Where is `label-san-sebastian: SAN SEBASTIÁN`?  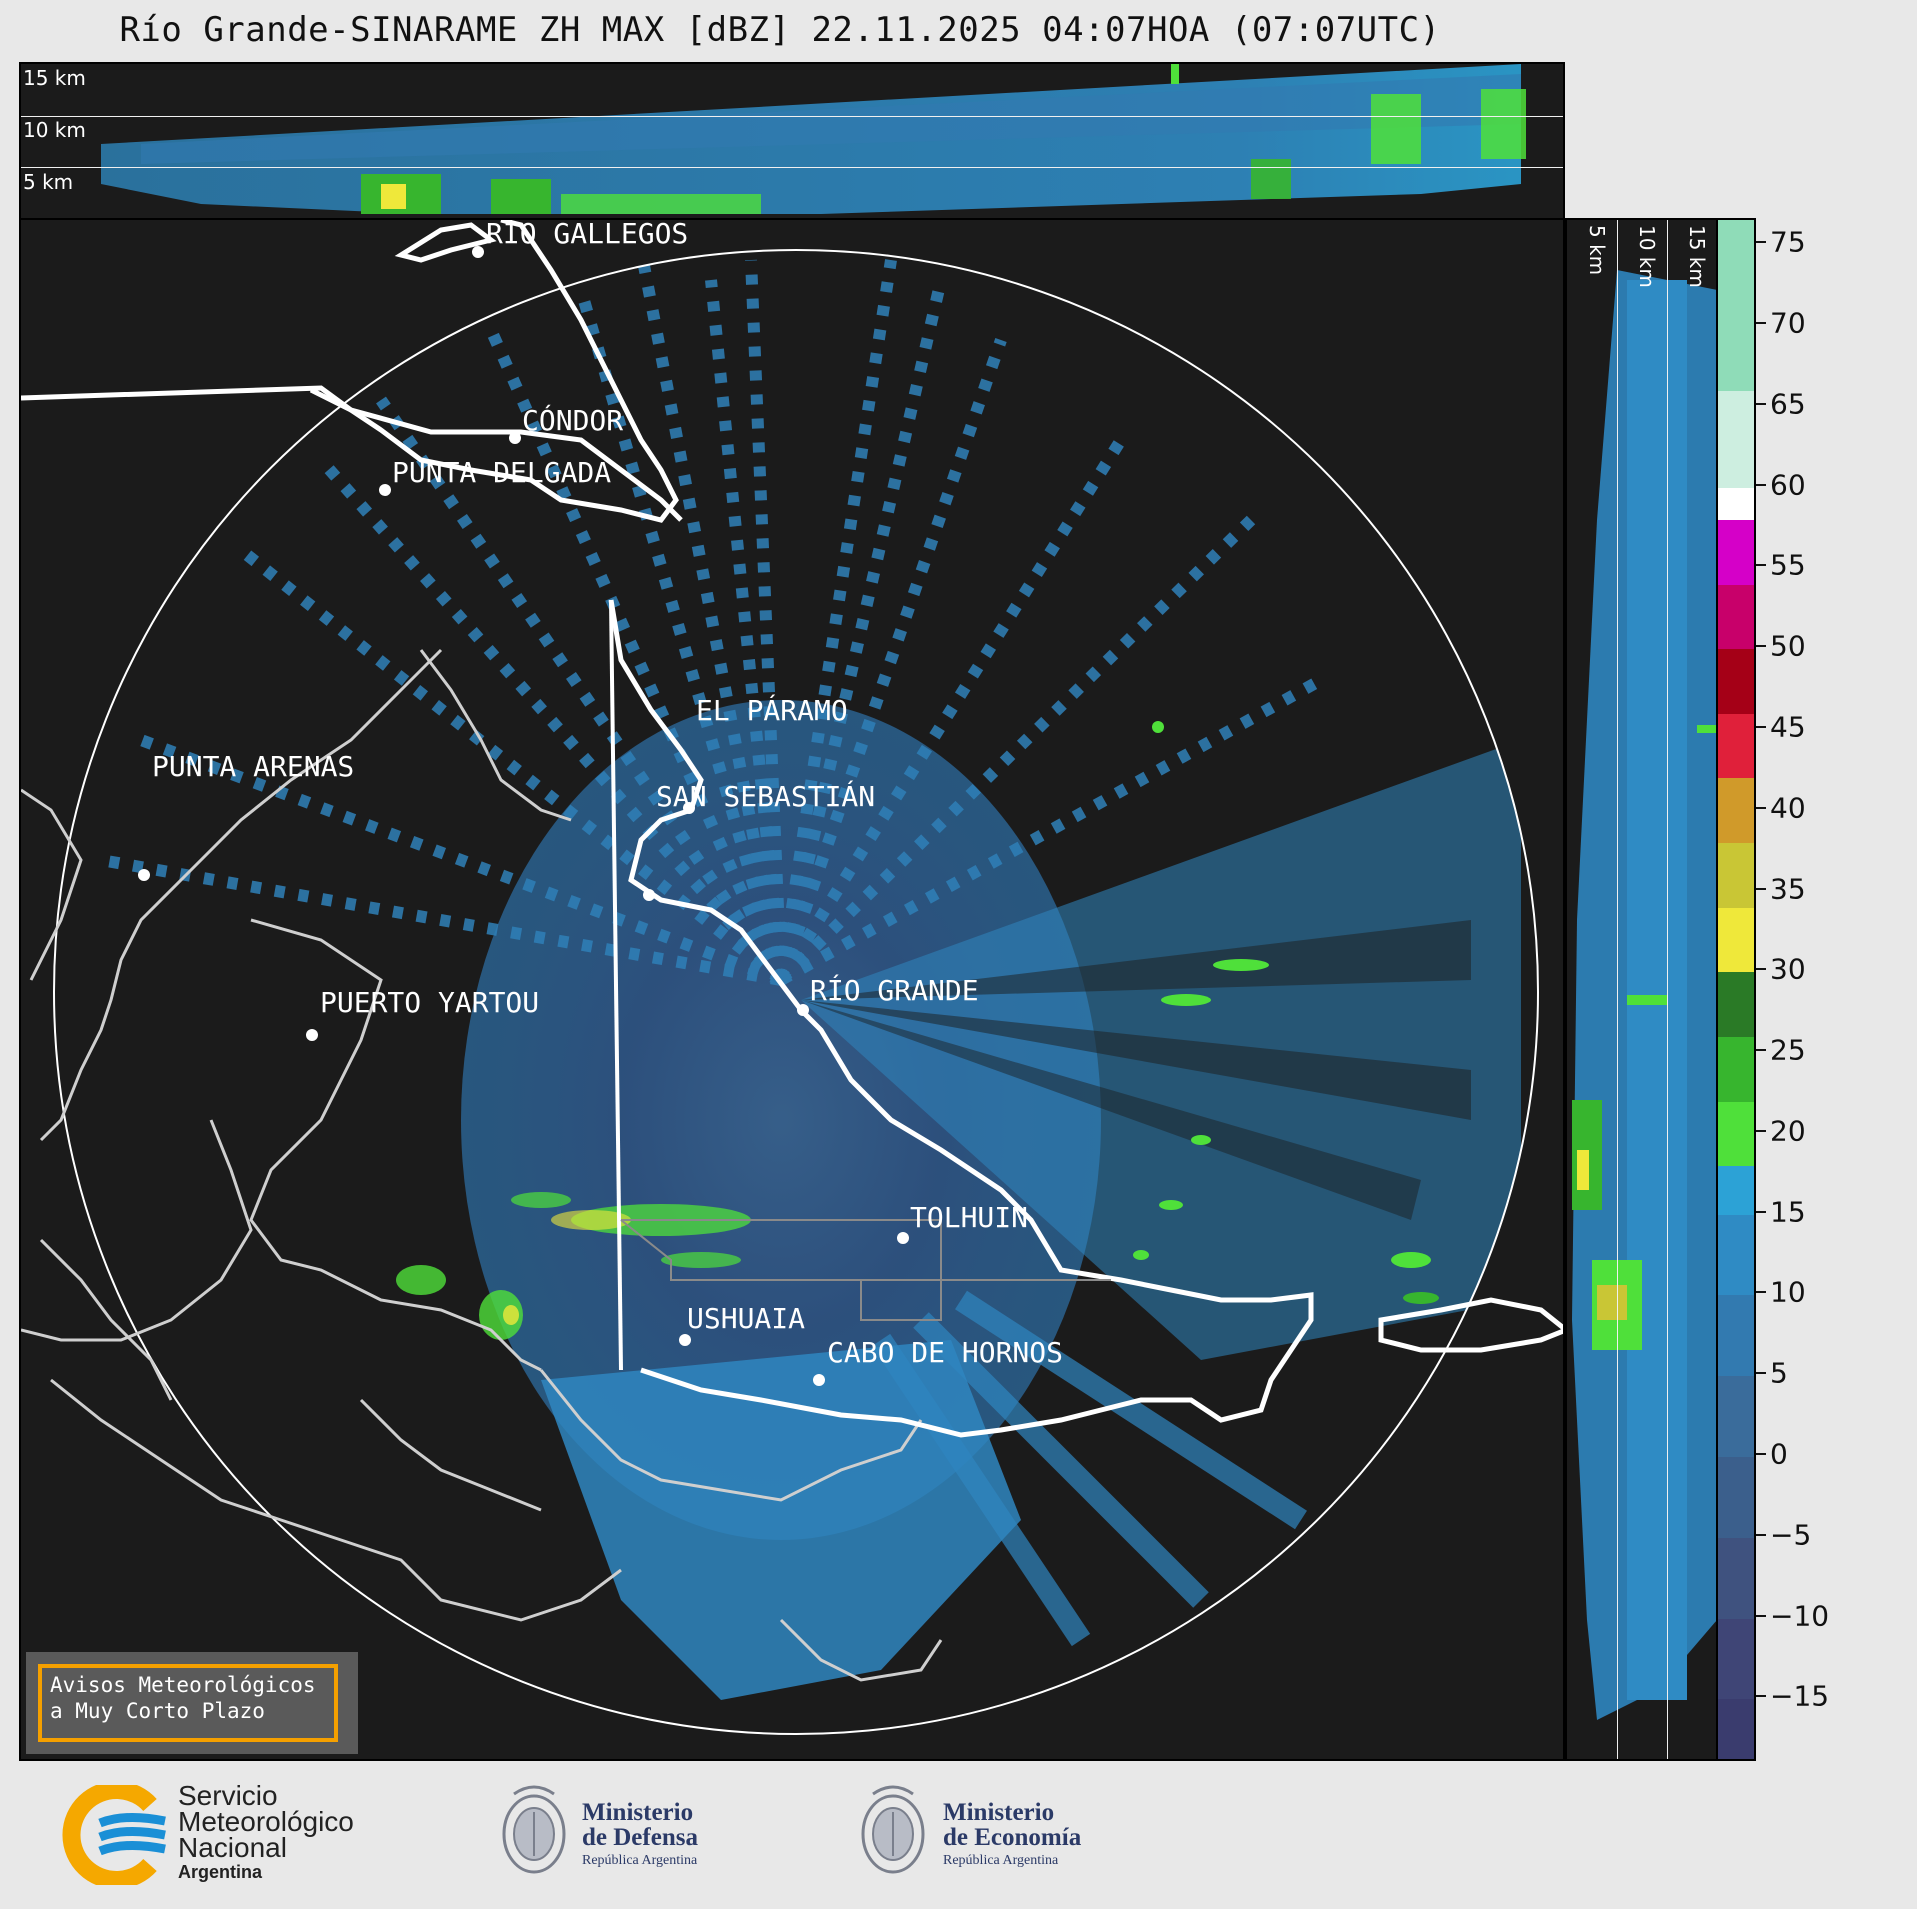 label-san-sebastian: SAN SEBASTIÁN is located at coordinates (765, 796).